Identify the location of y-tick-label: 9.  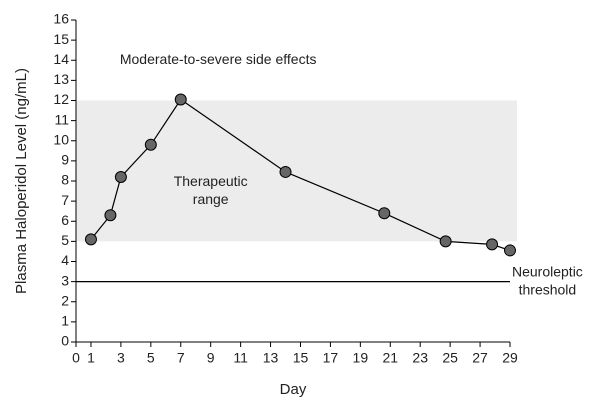
(65, 160).